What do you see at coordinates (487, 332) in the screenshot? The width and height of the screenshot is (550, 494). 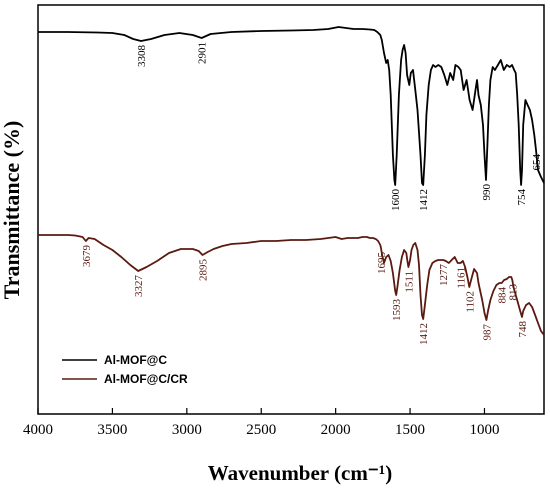 I see `peak-label-17: 987` at bounding box center [487, 332].